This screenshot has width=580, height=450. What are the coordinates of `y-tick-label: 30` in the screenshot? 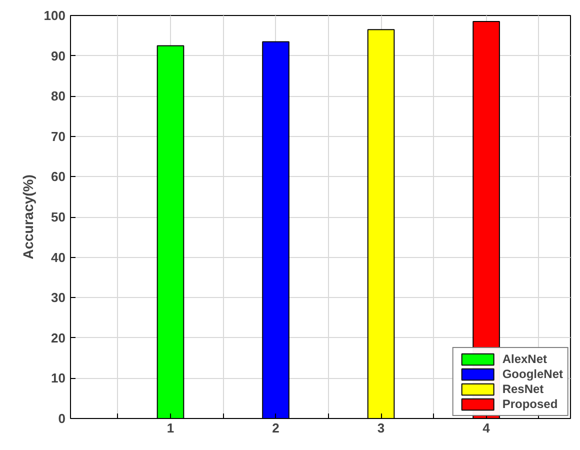 It's located at (58, 298).